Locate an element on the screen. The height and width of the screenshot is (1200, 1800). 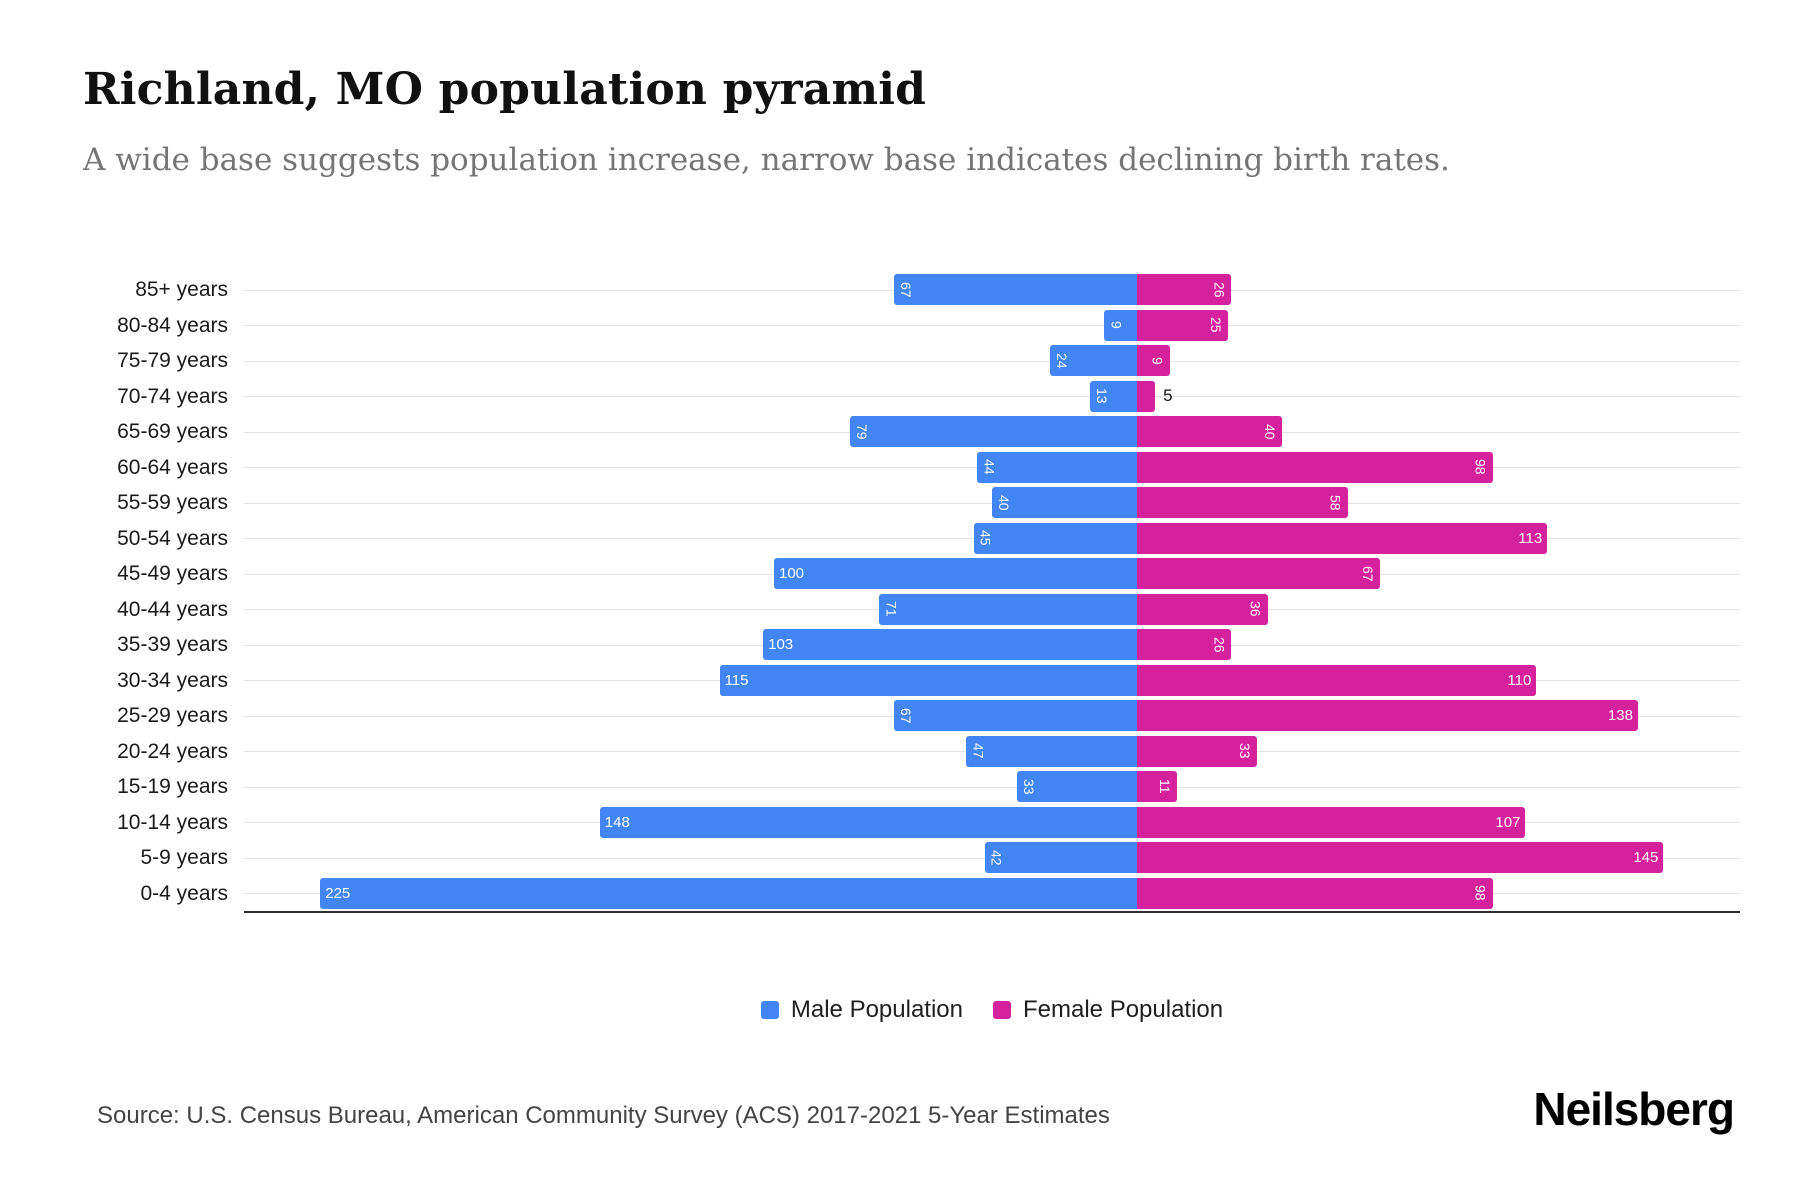
bar-value-label: 13 is located at coordinates (1101, 396).